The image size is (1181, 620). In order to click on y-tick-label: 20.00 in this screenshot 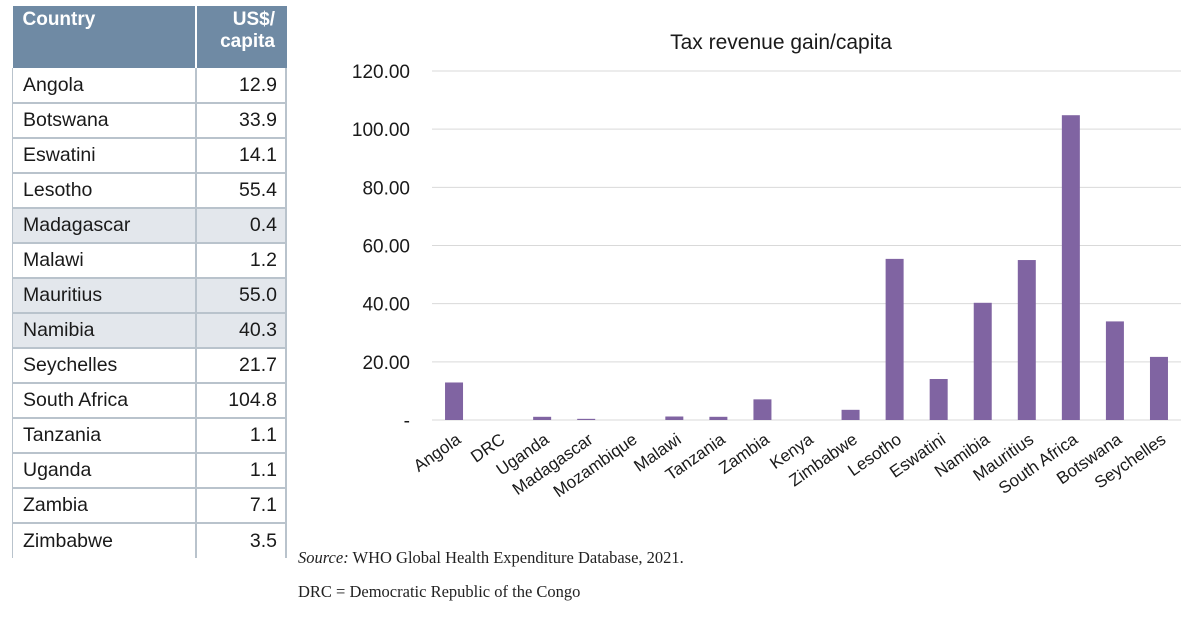, I will do `click(386, 363)`.